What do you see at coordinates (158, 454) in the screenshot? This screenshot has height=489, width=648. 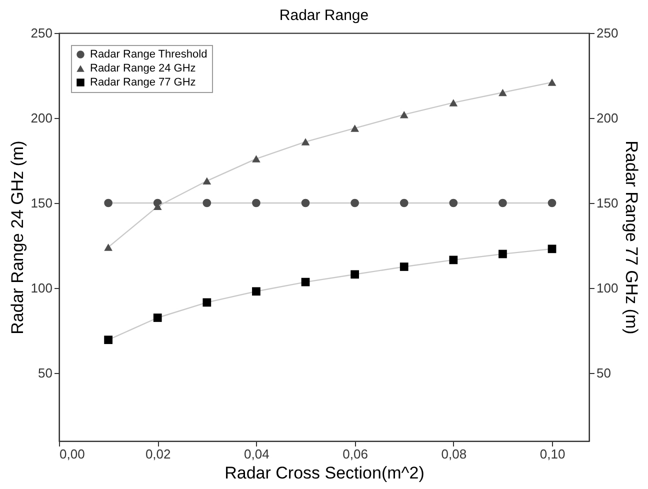 I see `x-tick-label: 0,02` at bounding box center [158, 454].